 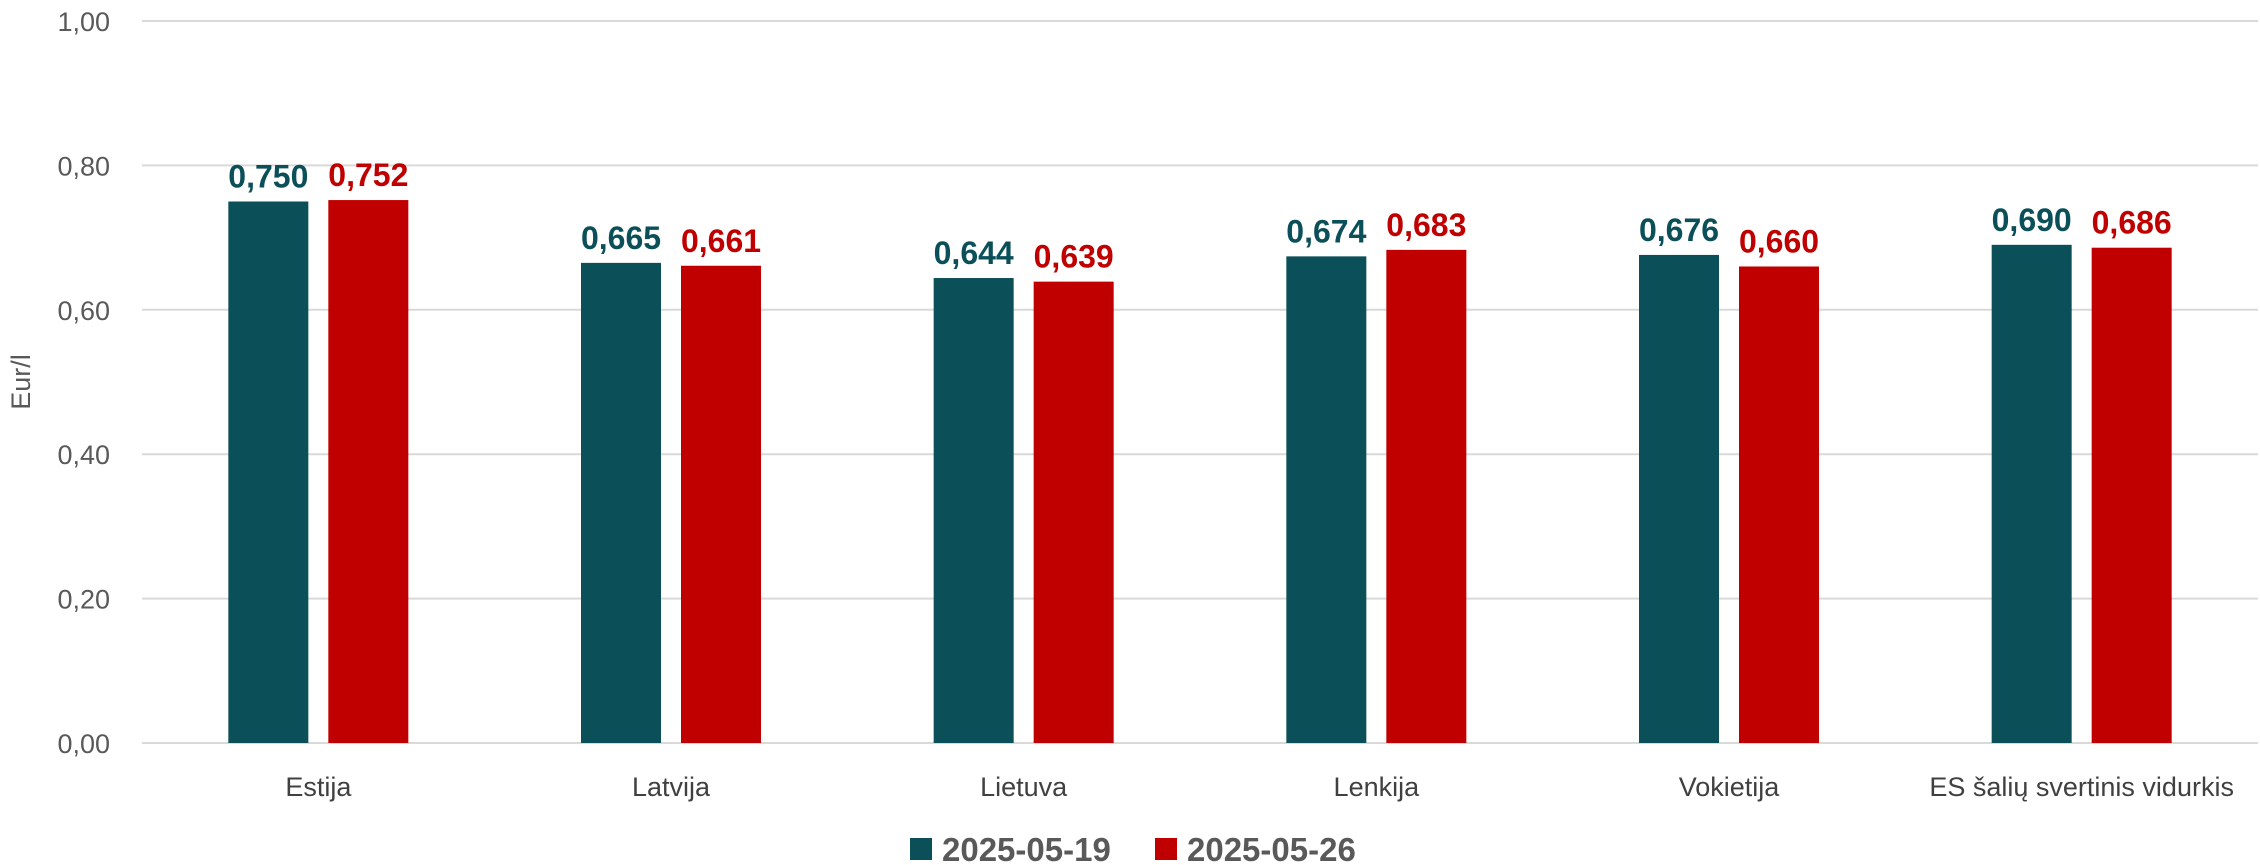 What do you see at coordinates (621, 238) in the screenshot?
I see `data-label: 0,665` at bounding box center [621, 238].